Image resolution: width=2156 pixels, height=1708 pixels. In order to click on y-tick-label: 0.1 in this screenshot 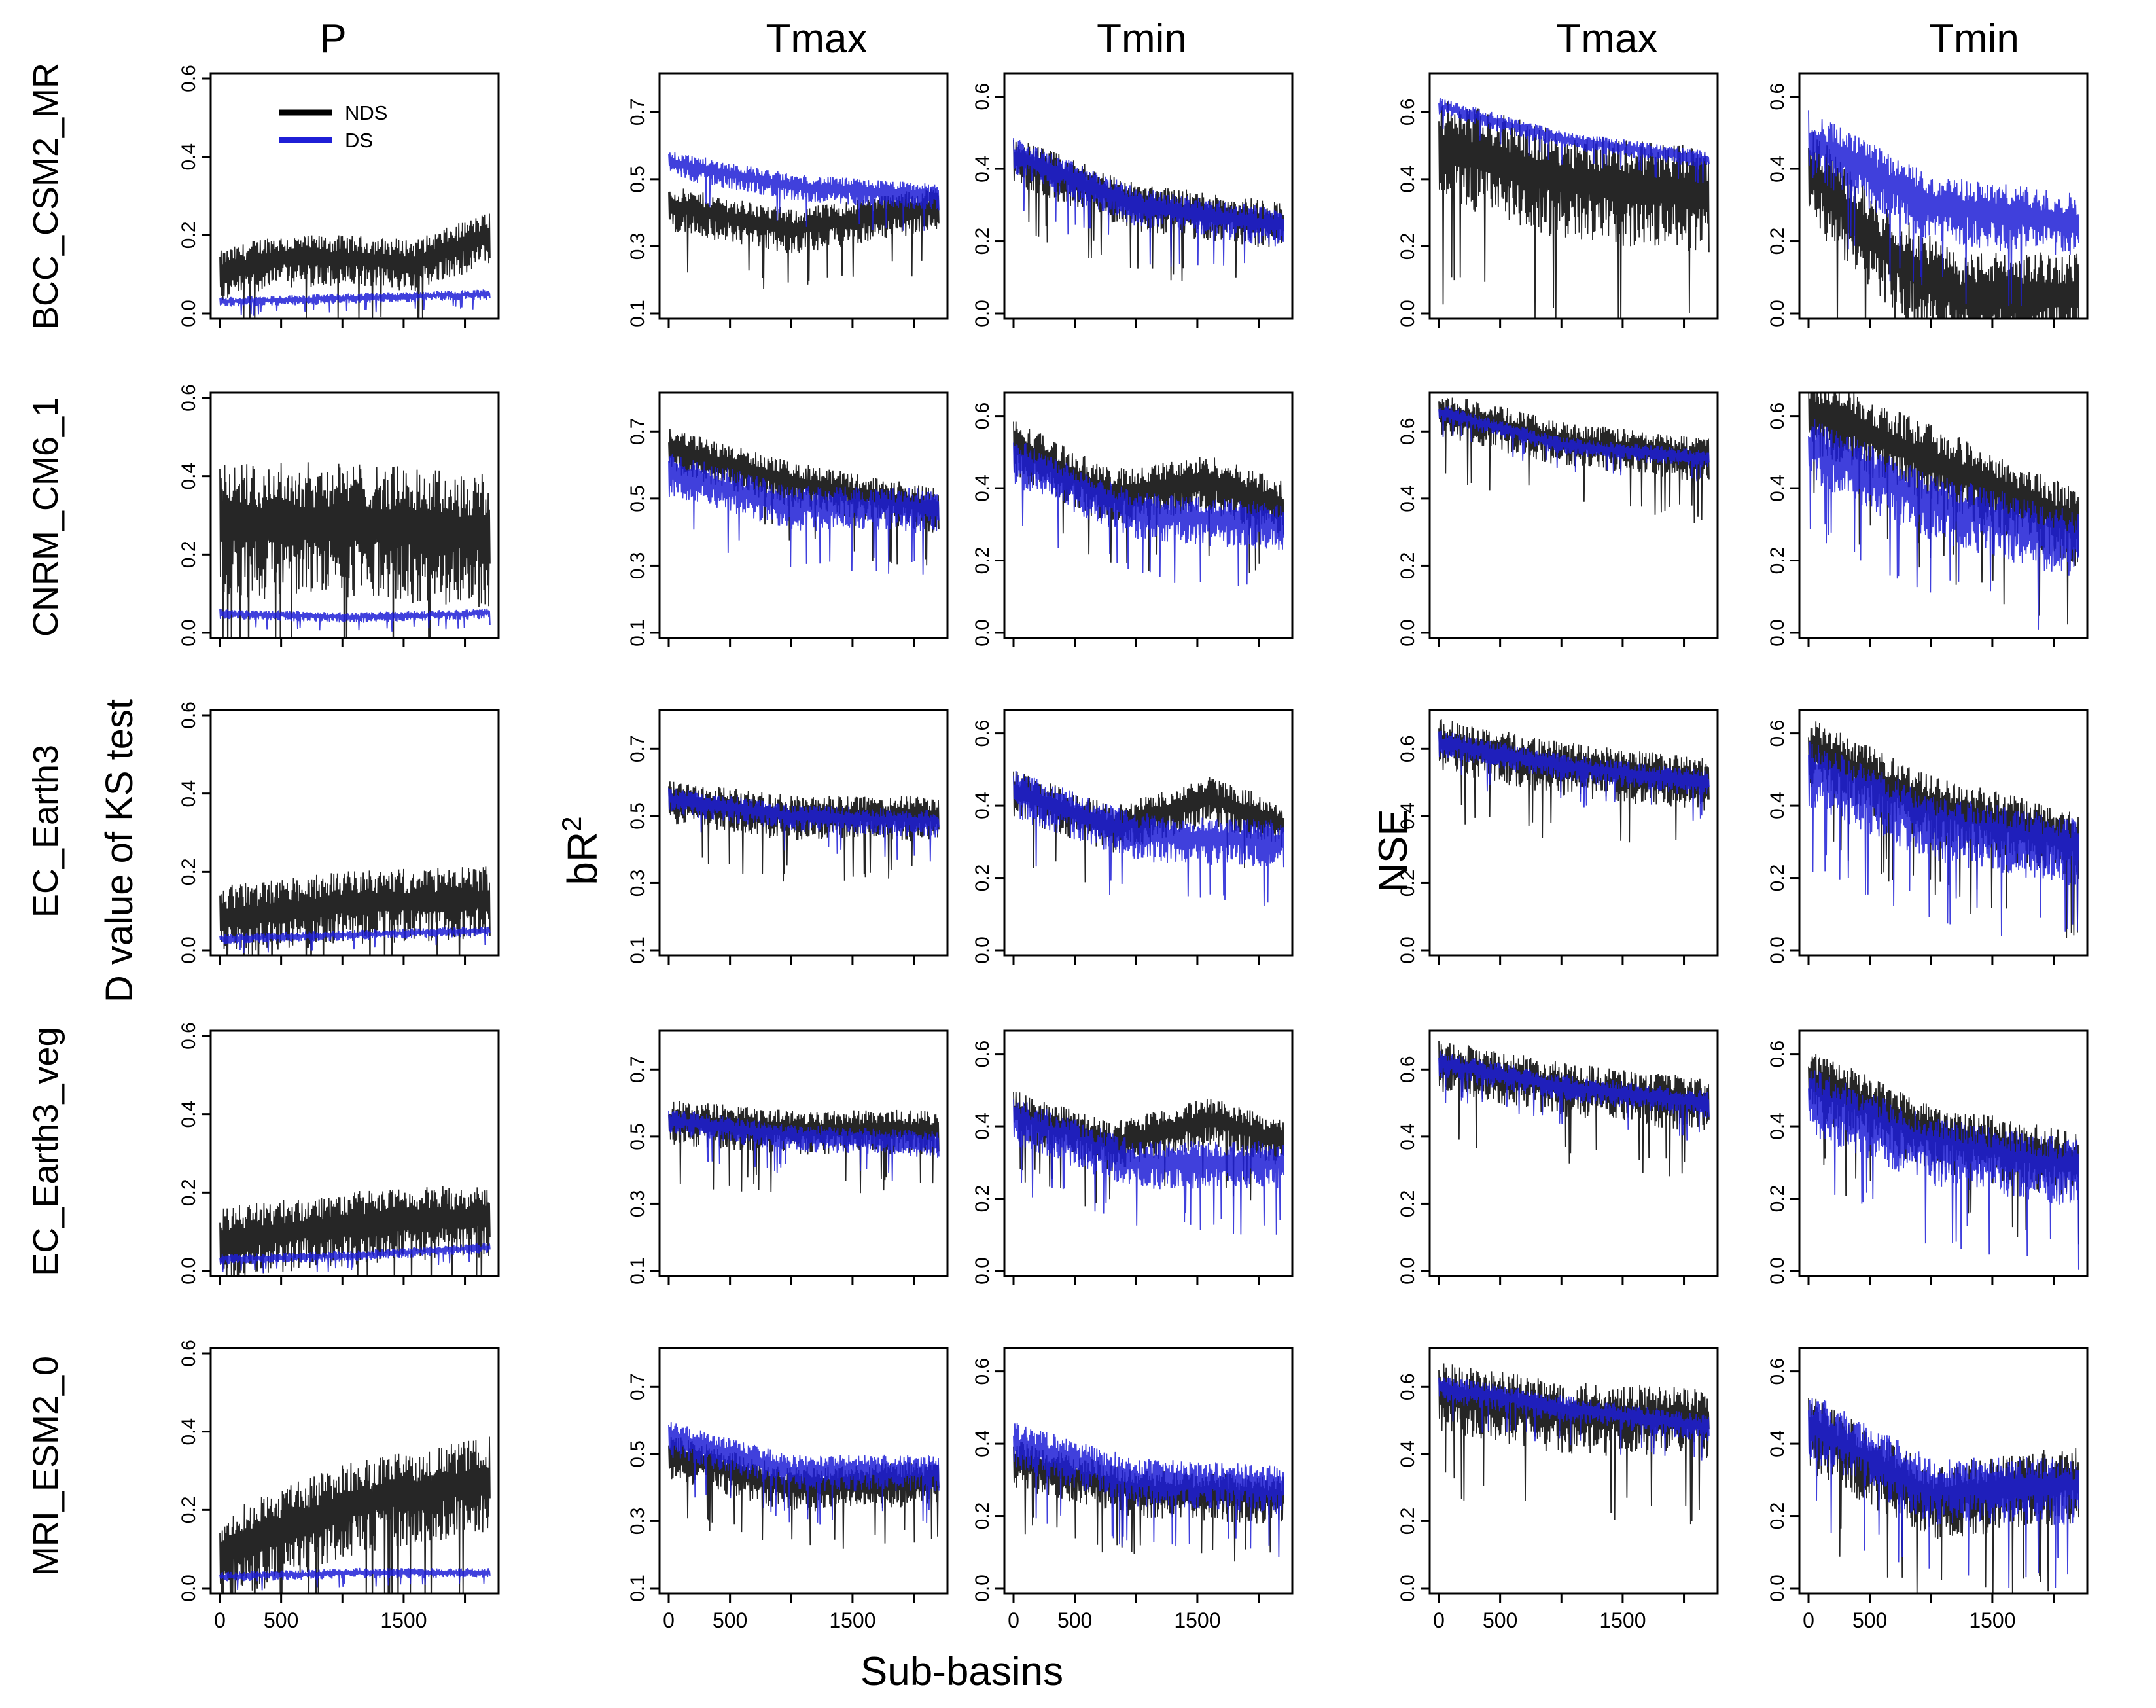, I will do `click(637, 1588)`.